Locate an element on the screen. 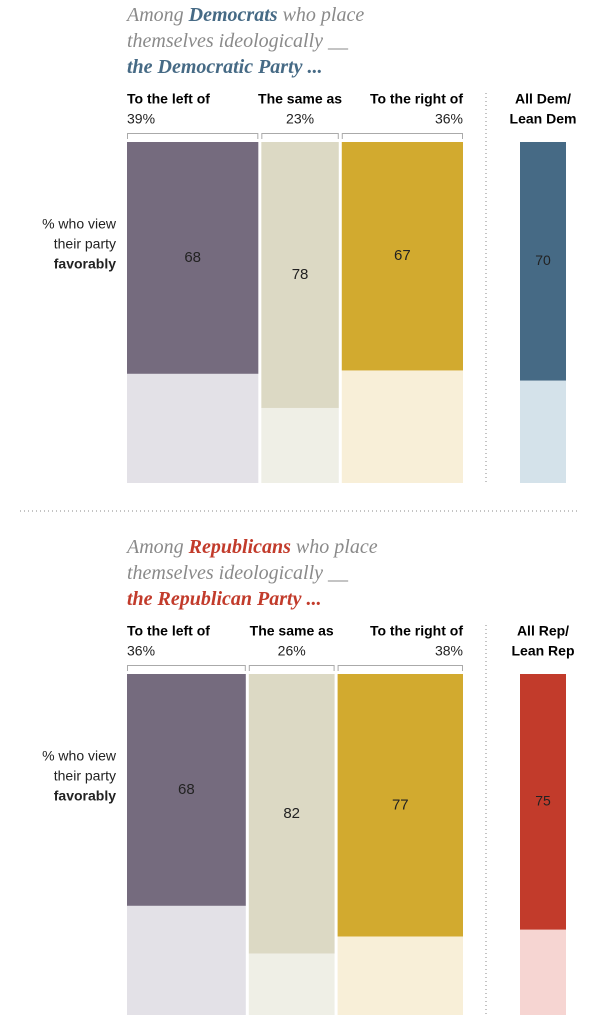 This screenshot has height=1028, width=592. panel-title: Among Democrats who place is located at coordinates (244, 15).